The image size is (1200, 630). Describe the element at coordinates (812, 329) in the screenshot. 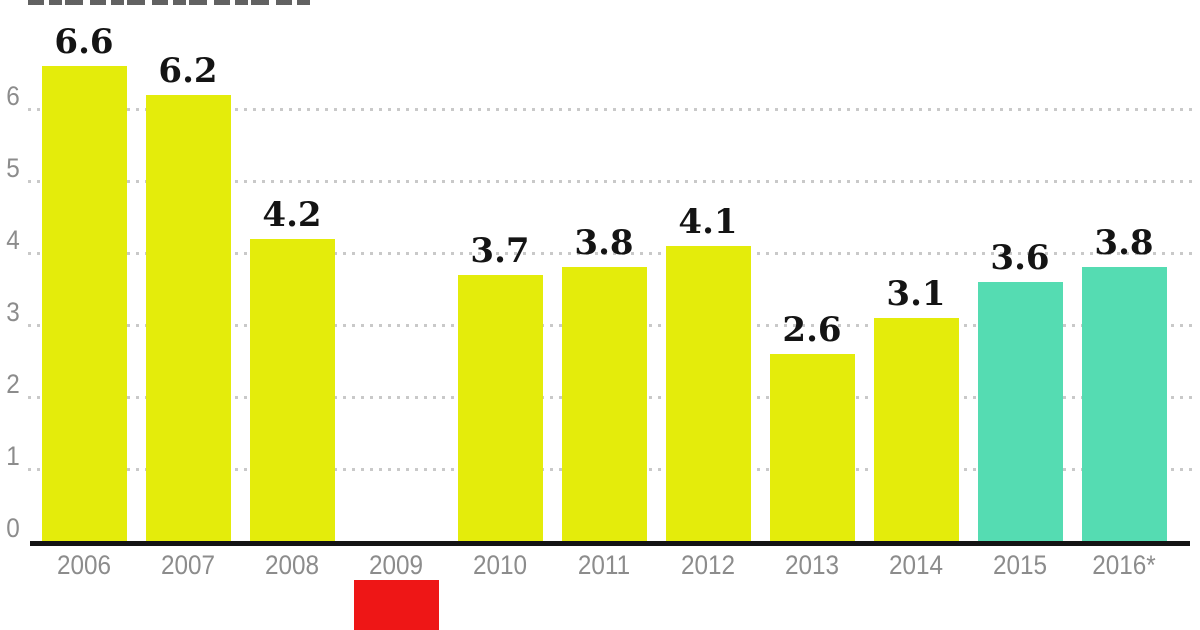

I see `bar-value-label: 2.6` at that location.